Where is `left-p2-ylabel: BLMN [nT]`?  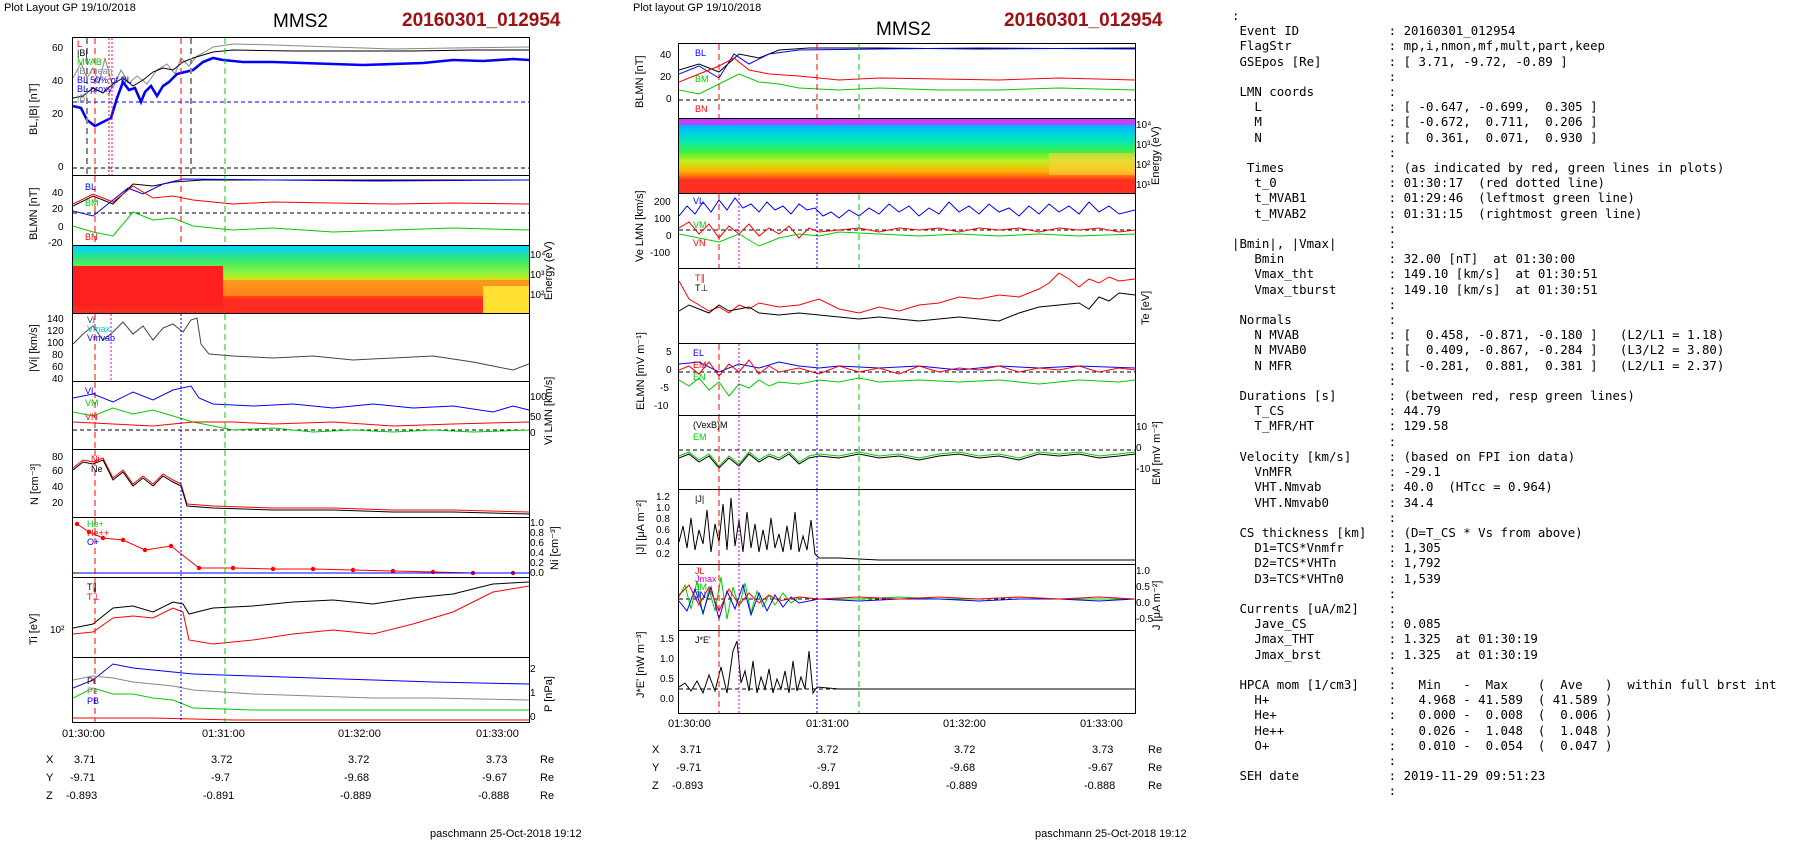 left-p2-ylabel: BLMN [nT] is located at coordinates (34, 213).